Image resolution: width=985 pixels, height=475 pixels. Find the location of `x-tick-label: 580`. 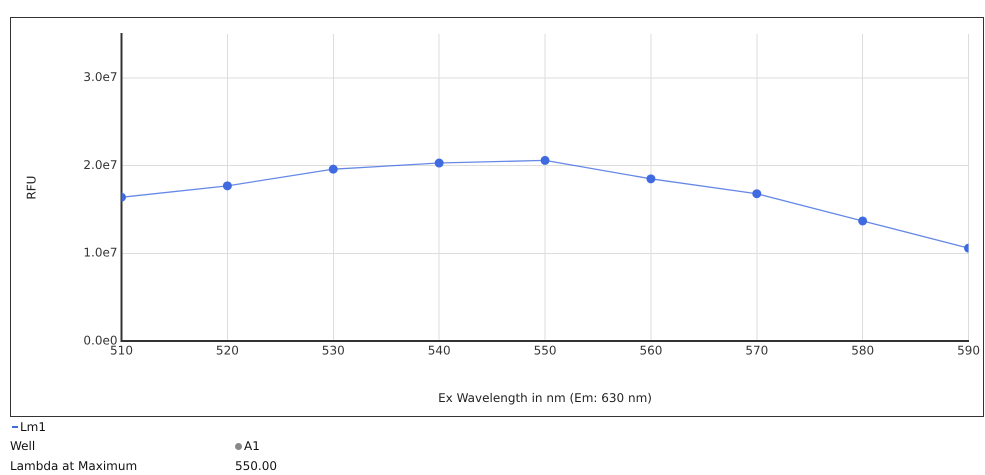

x-tick-label: 580 is located at coordinates (862, 351).